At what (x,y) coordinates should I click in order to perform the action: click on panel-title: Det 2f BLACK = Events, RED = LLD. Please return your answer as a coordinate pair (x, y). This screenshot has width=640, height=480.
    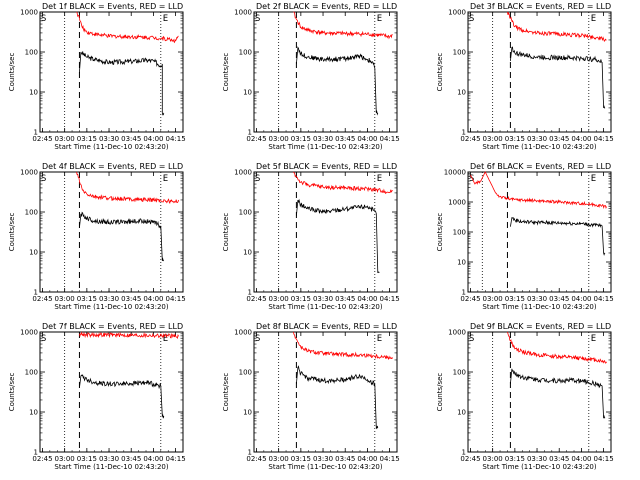
    Looking at the image, I should click on (326, 6).